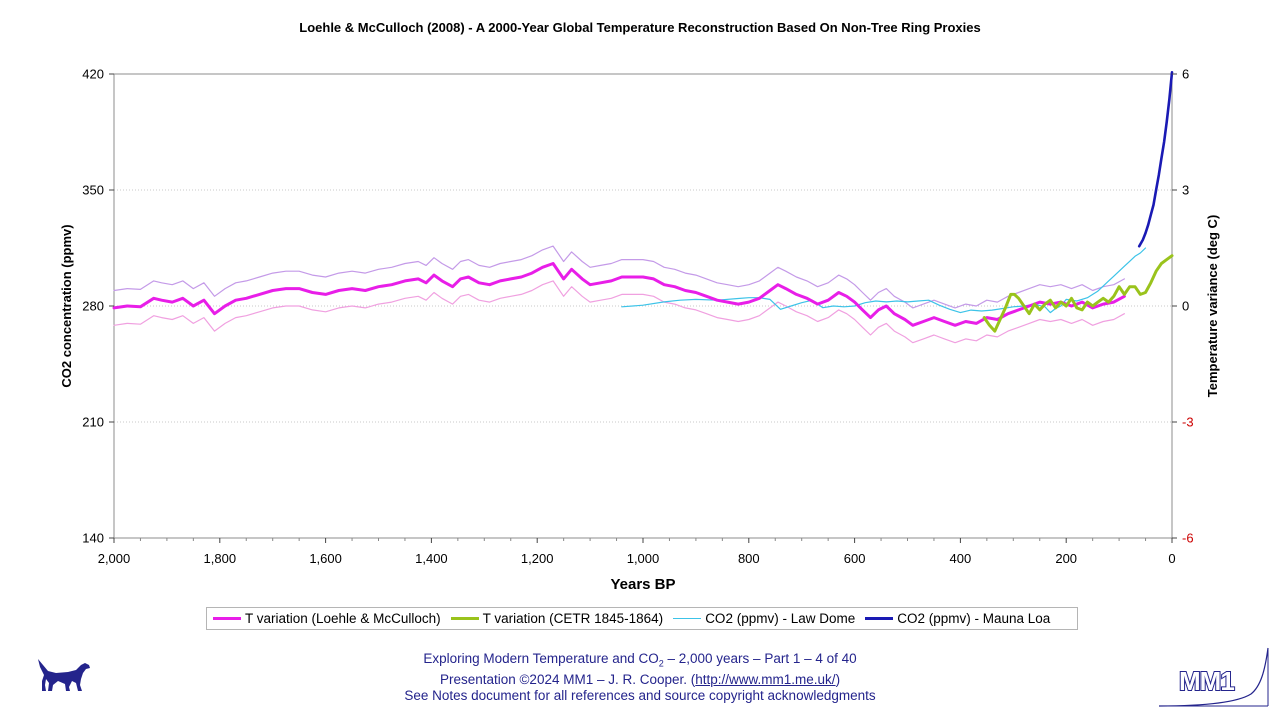 This screenshot has width=1280, height=719. Describe the element at coordinates (687, 618) in the screenshot. I see `legend-swatch-law-dome` at that location.